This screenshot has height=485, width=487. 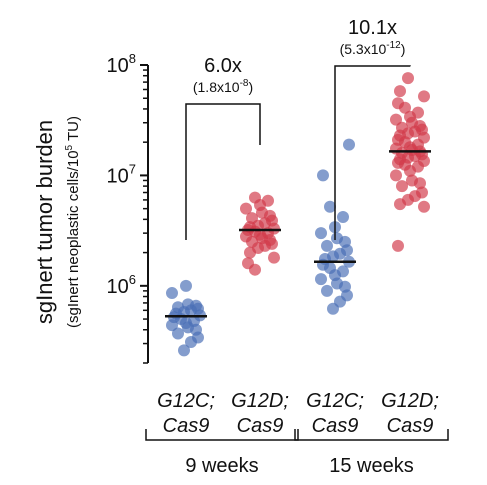 I want to click on y-axis-label: sgInert tumor burden, so click(x=44, y=222).